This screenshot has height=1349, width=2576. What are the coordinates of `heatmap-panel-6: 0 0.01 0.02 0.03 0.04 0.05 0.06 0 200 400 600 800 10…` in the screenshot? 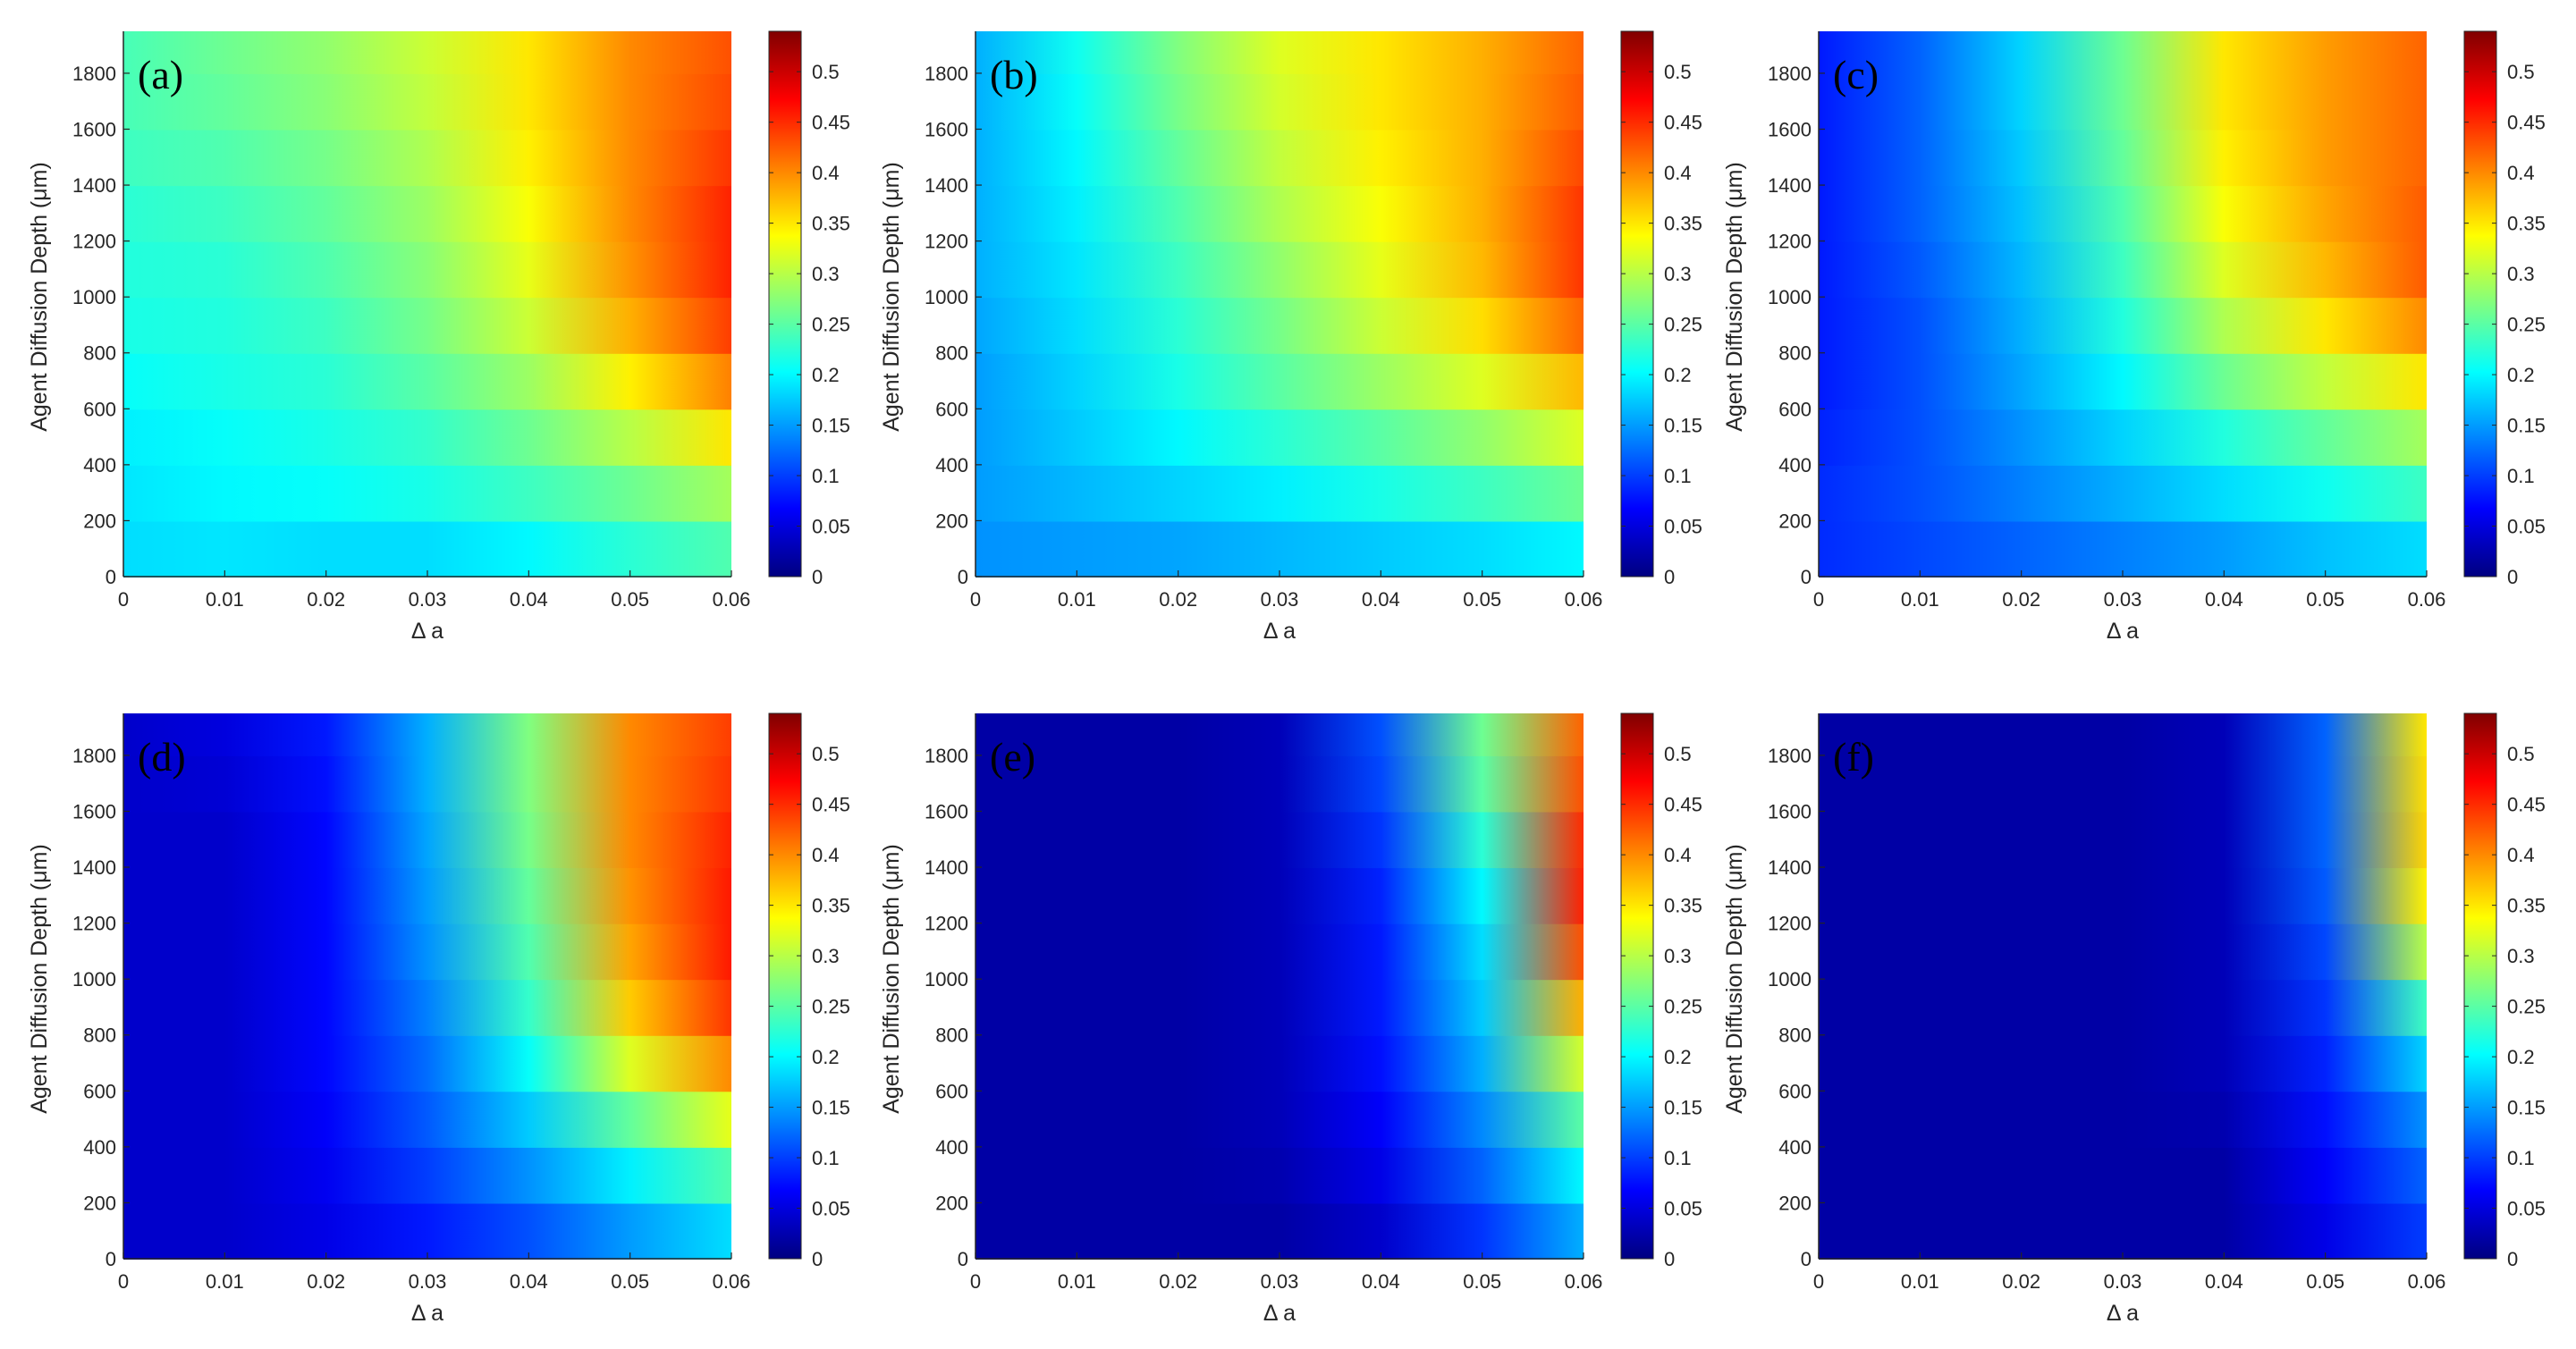 It's located at (2134, 1019).